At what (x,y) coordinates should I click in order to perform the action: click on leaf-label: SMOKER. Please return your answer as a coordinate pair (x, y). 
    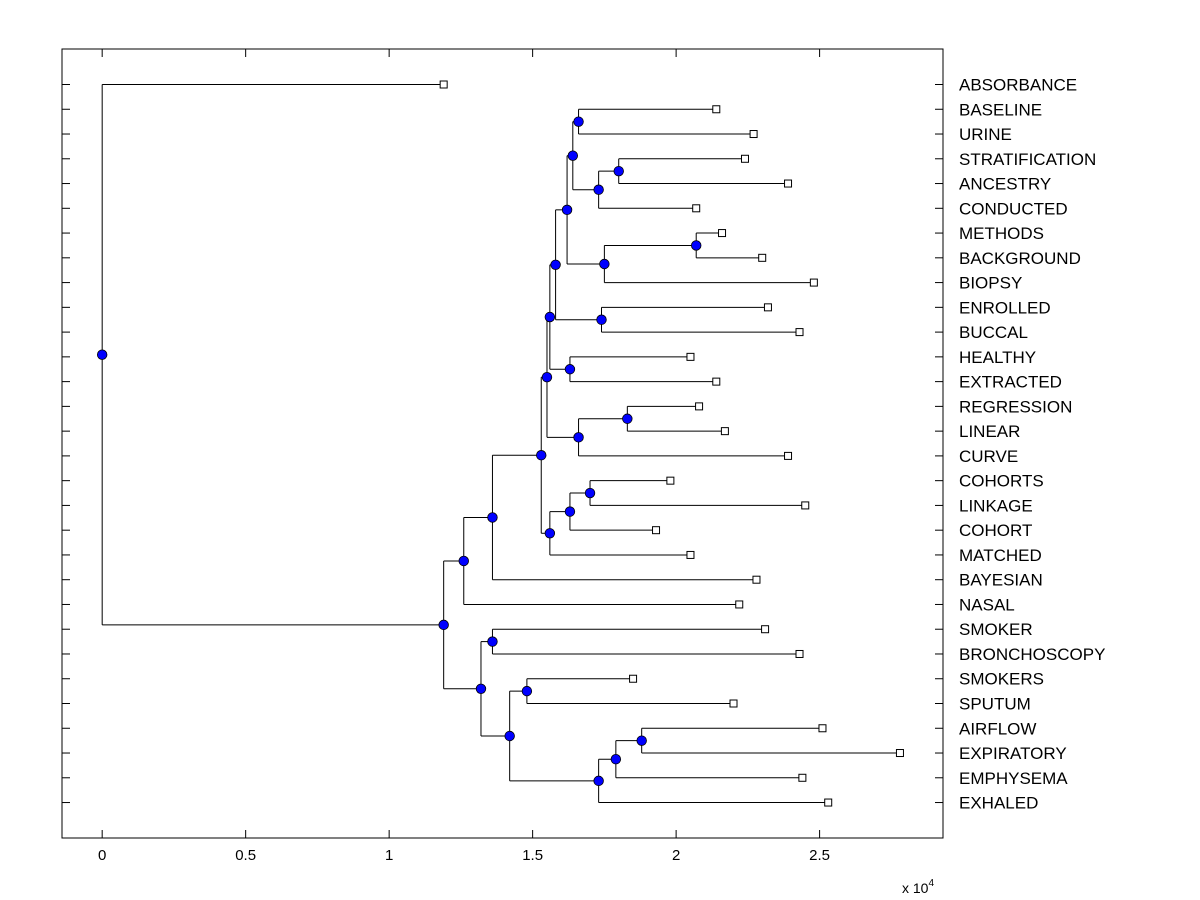
    Looking at the image, I should click on (996, 629).